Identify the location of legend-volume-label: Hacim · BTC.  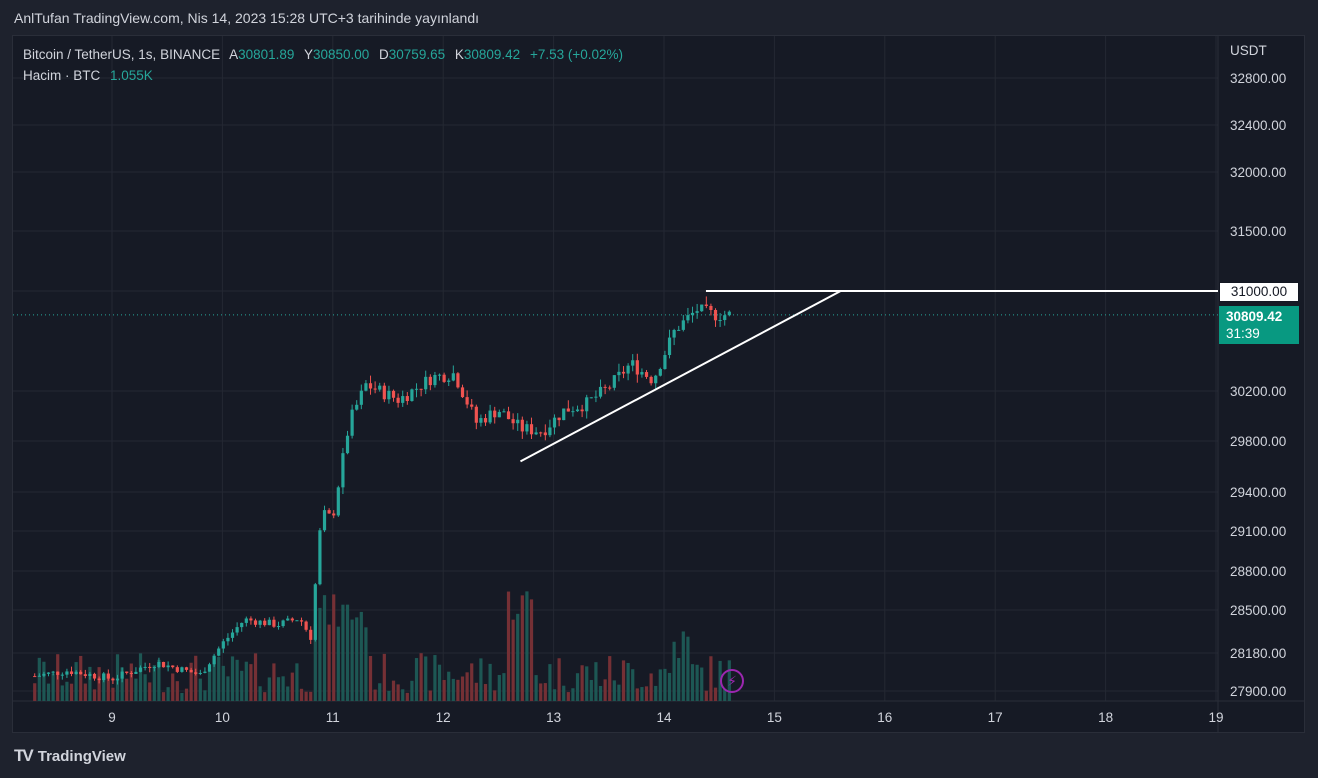
(62, 75).